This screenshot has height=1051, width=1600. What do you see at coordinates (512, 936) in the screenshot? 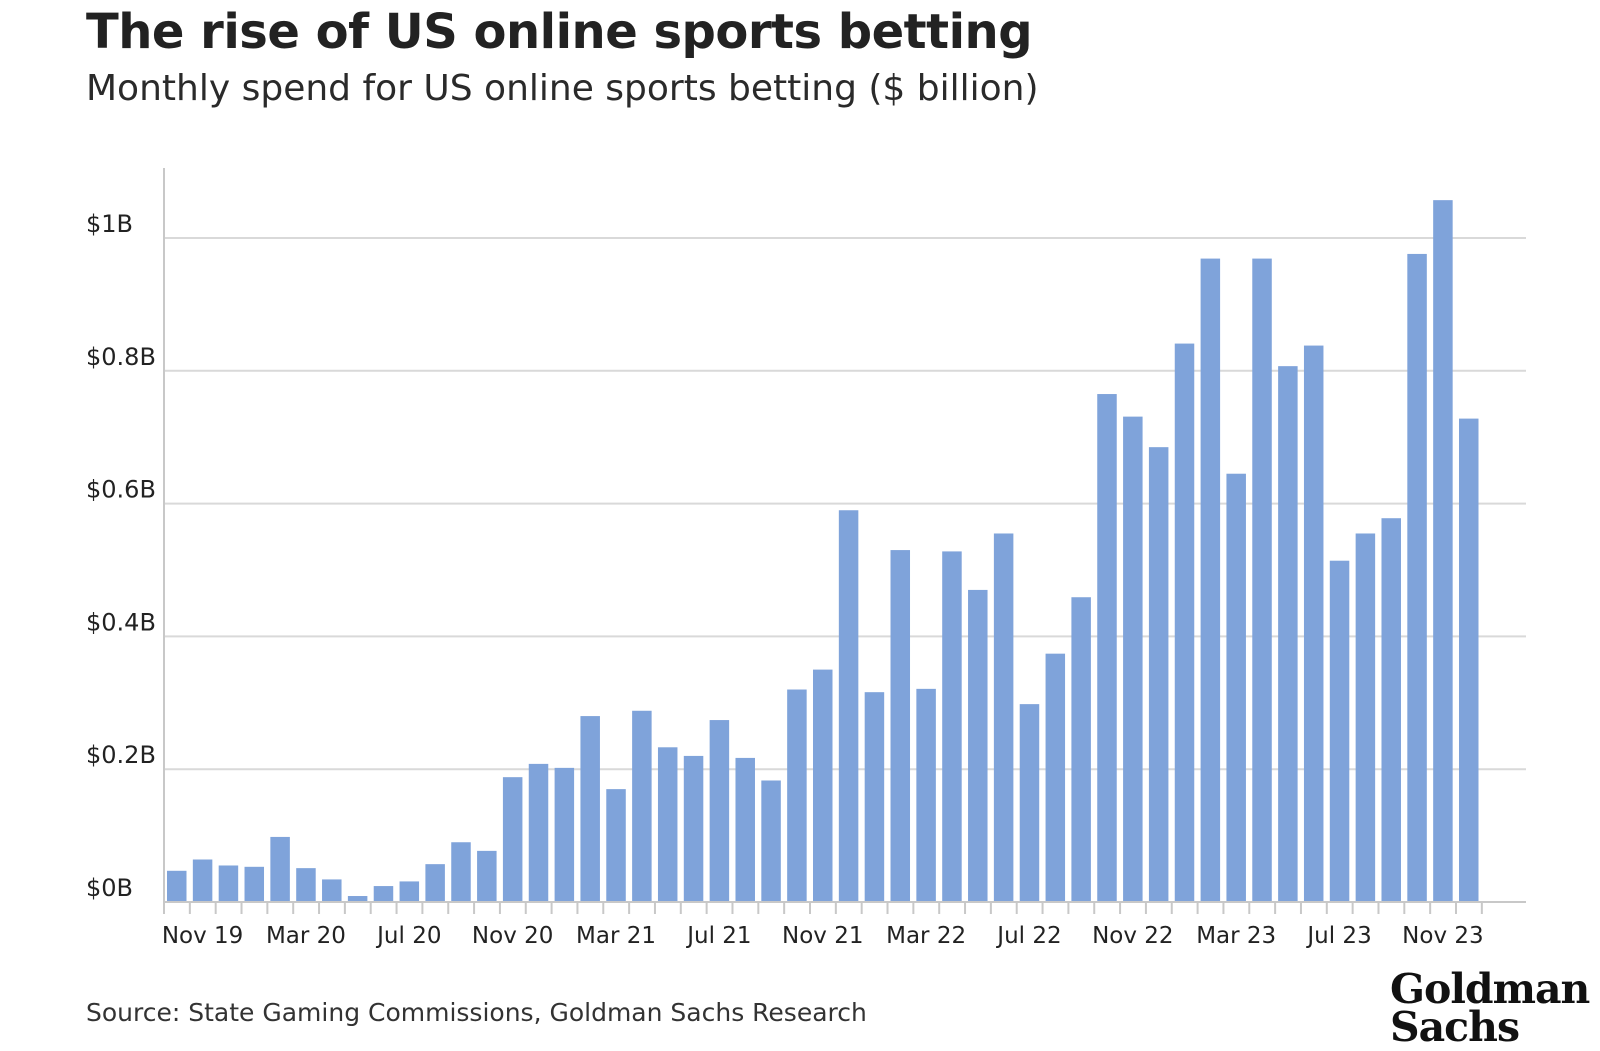
I see `x-tick-label: Nov 20` at bounding box center [512, 936].